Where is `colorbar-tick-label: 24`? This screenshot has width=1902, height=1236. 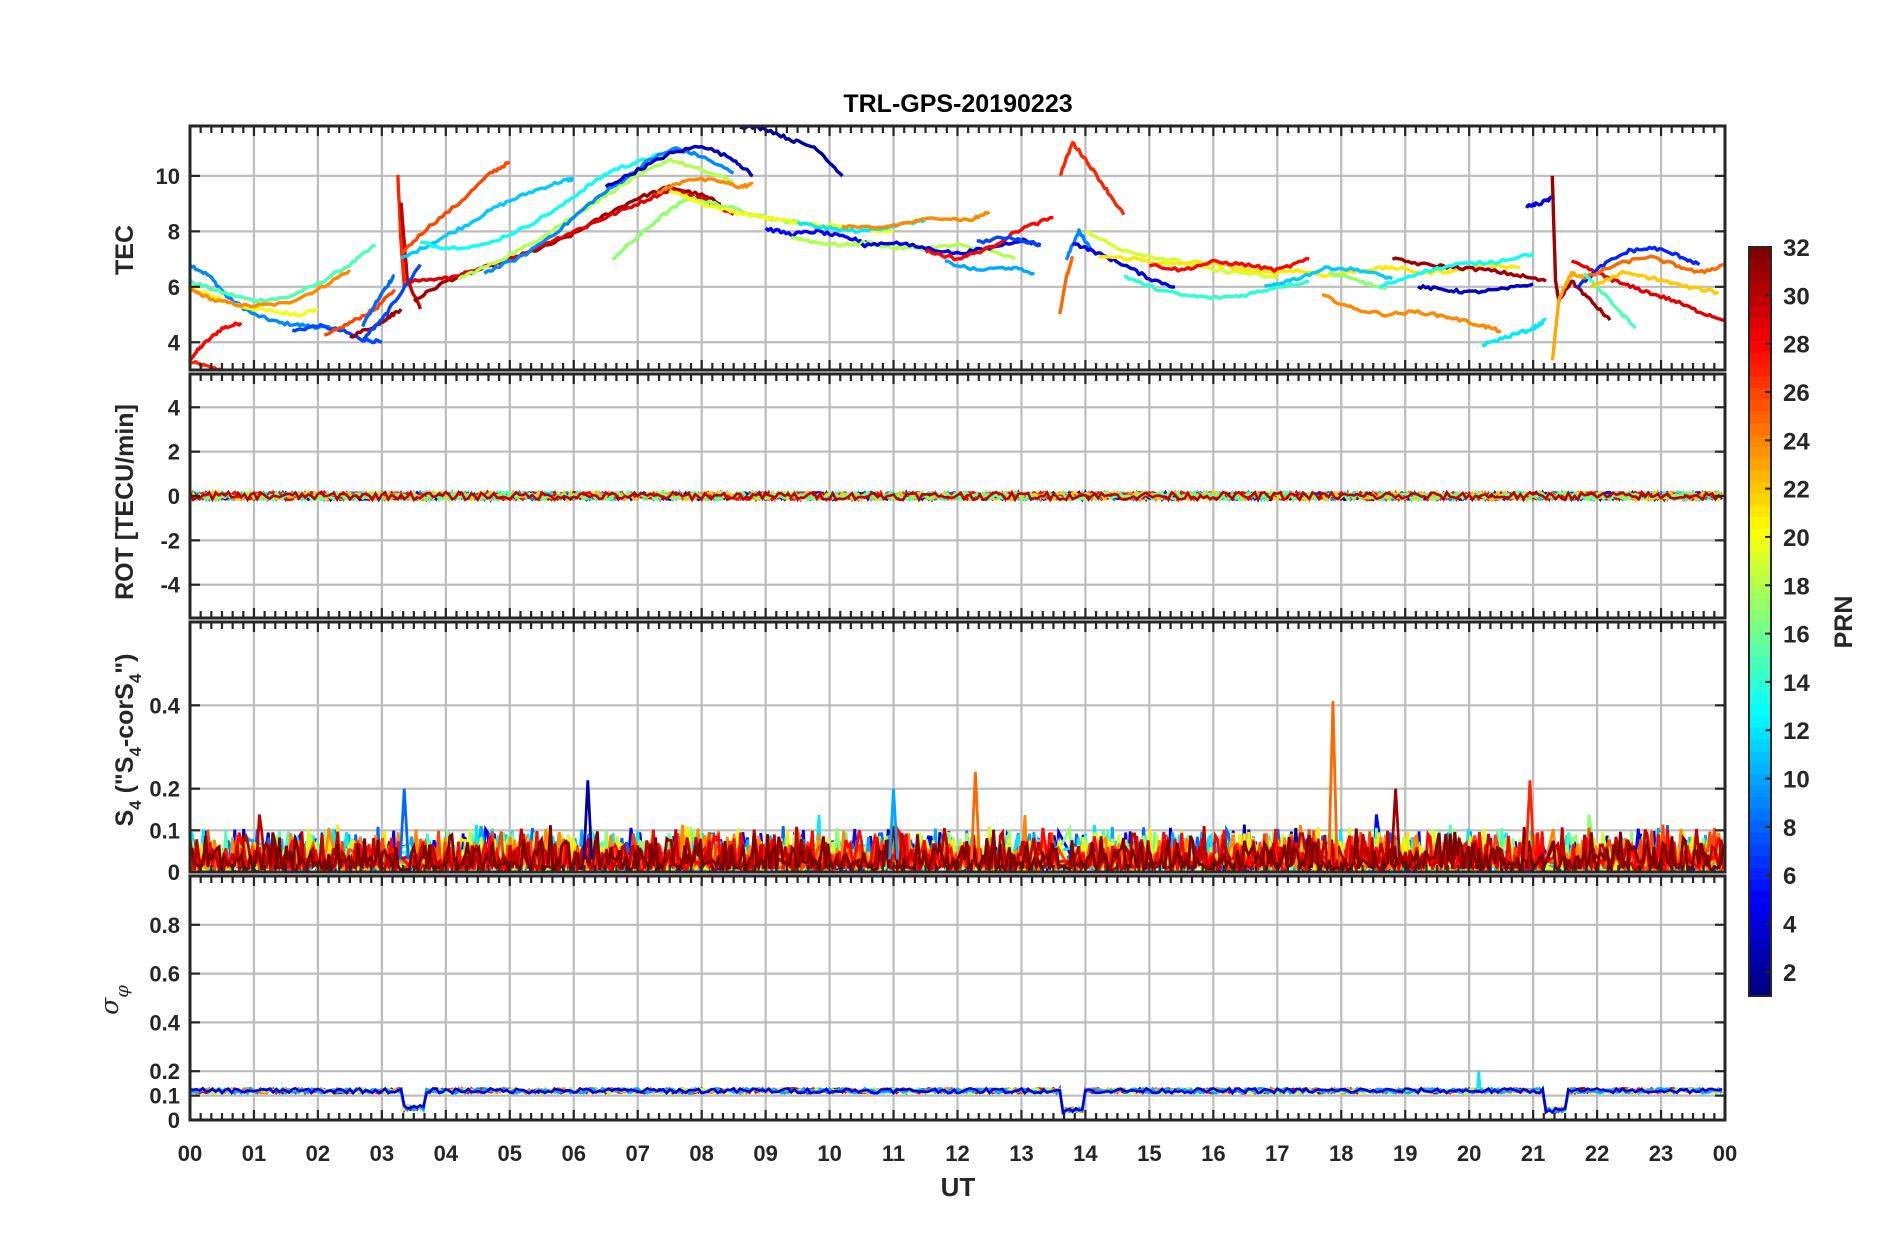
colorbar-tick-label: 24 is located at coordinates (1796, 441).